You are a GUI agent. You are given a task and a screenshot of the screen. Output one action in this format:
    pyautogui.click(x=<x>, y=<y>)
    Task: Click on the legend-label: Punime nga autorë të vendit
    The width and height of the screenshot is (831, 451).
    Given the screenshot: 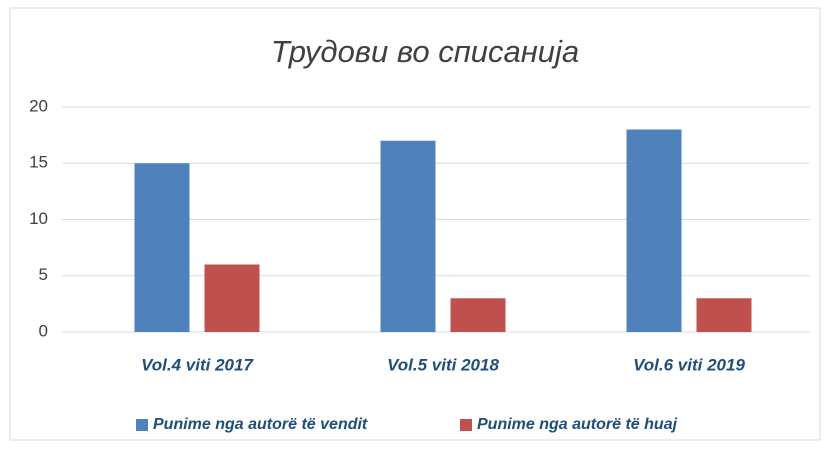 What is the action you would take?
    pyautogui.click(x=260, y=424)
    